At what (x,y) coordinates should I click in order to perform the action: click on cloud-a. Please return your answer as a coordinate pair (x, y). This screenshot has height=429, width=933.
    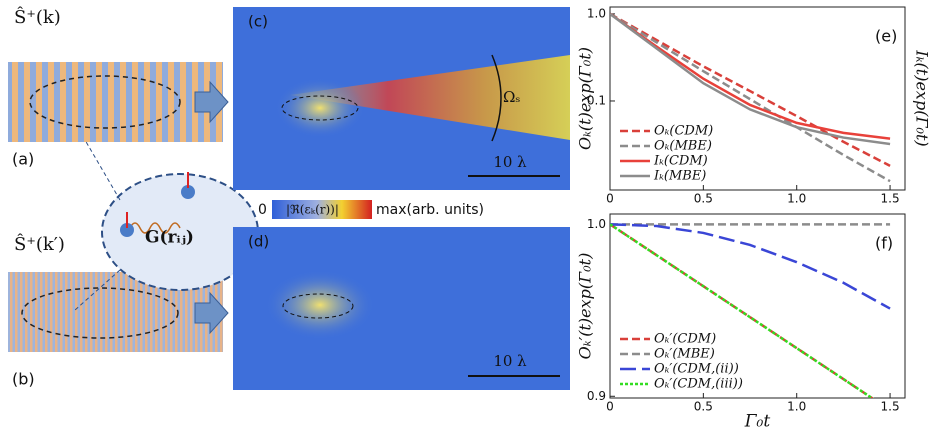
    Looking at the image, I should click on (118, 102).